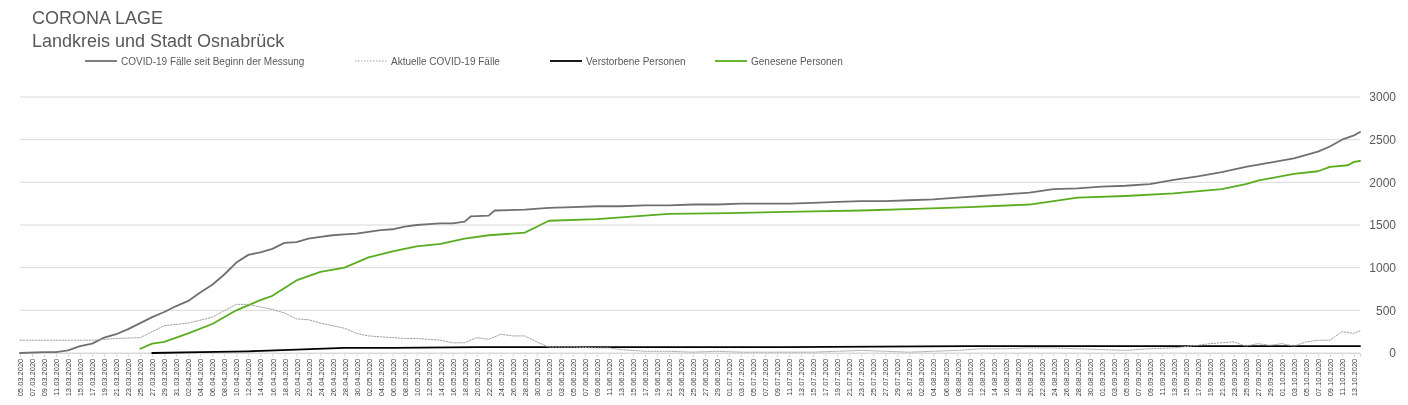 Image resolution: width=1408 pixels, height=405 pixels. I want to click on y-tick-label: 2000, so click(1383, 182).